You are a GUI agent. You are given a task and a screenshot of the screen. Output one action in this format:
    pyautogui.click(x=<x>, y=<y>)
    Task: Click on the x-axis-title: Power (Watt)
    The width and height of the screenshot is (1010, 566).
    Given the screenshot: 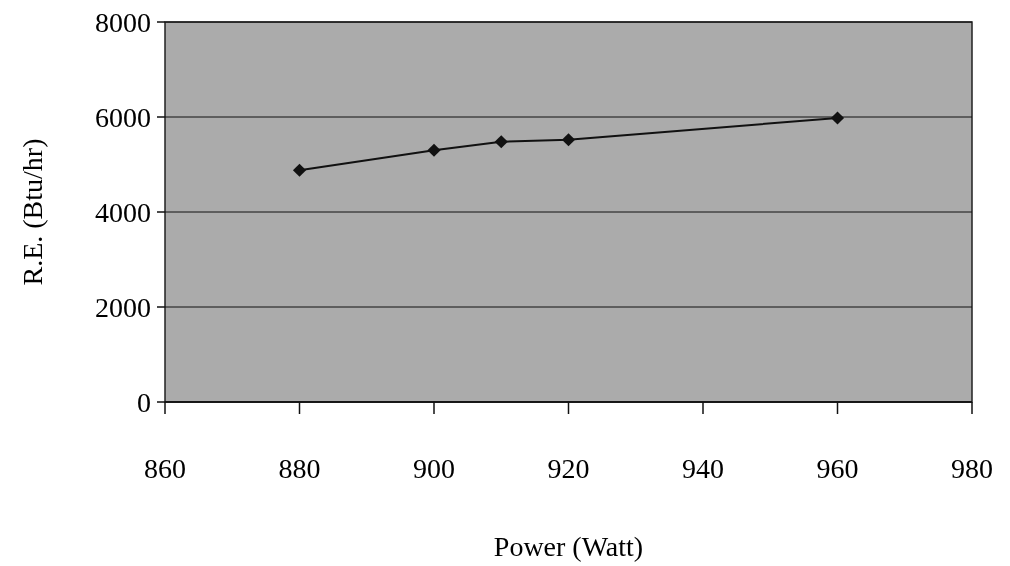 What is the action you would take?
    pyautogui.click(x=568, y=546)
    